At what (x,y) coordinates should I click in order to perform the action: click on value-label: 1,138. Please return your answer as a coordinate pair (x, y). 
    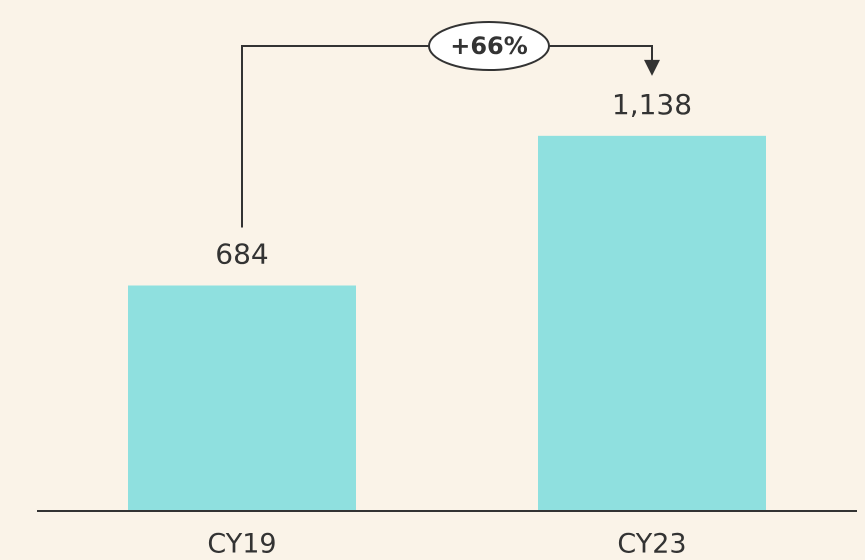
    Looking at the image, I should click on (652, 104).